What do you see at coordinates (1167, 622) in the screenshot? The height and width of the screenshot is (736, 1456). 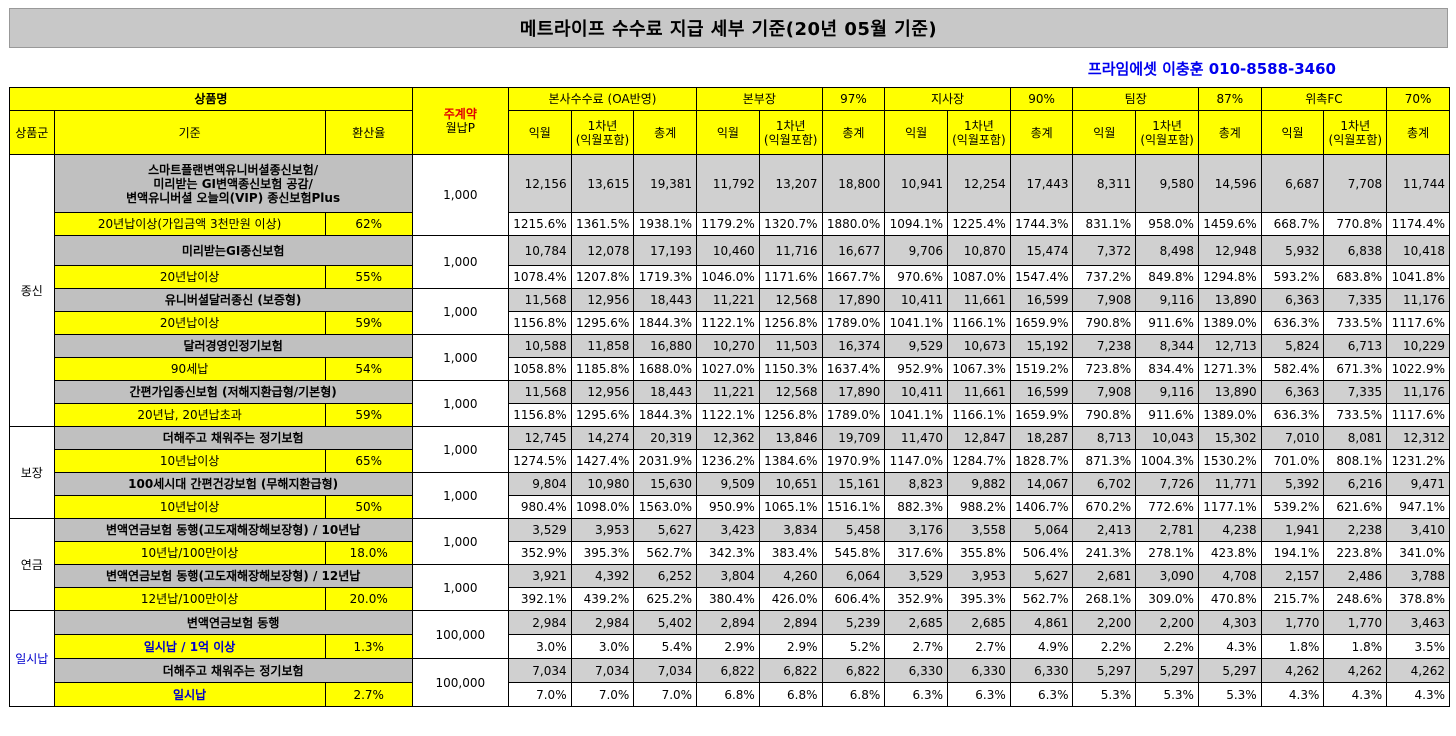 I see `amount-cell: 2,200` at bounding box center [1167, 622].